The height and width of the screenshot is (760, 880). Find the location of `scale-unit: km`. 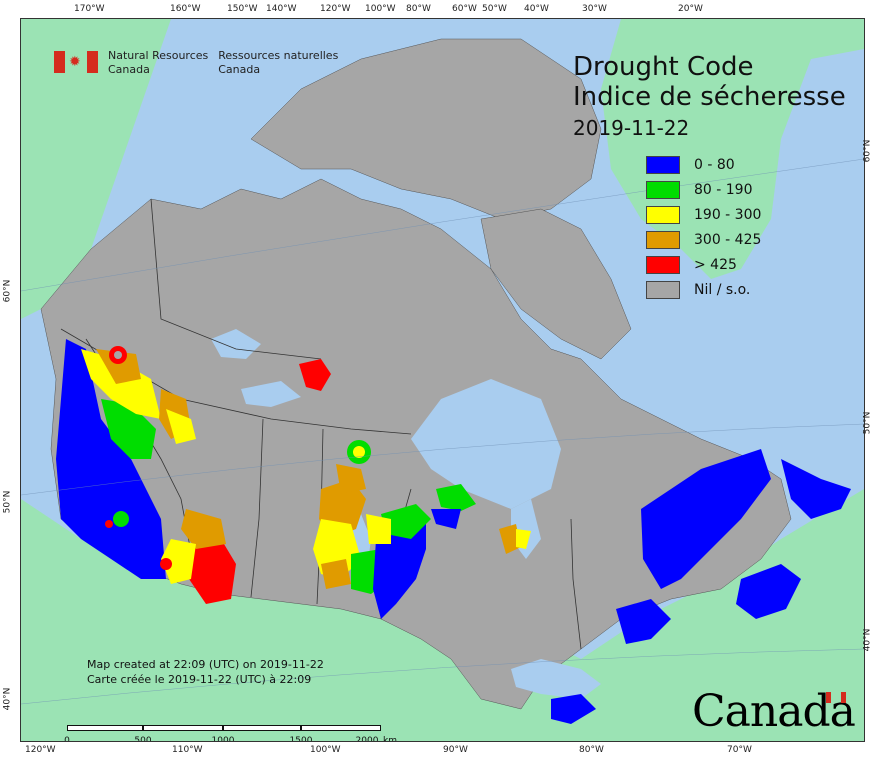

scale-unit: km is located at coordinates (390, 739).